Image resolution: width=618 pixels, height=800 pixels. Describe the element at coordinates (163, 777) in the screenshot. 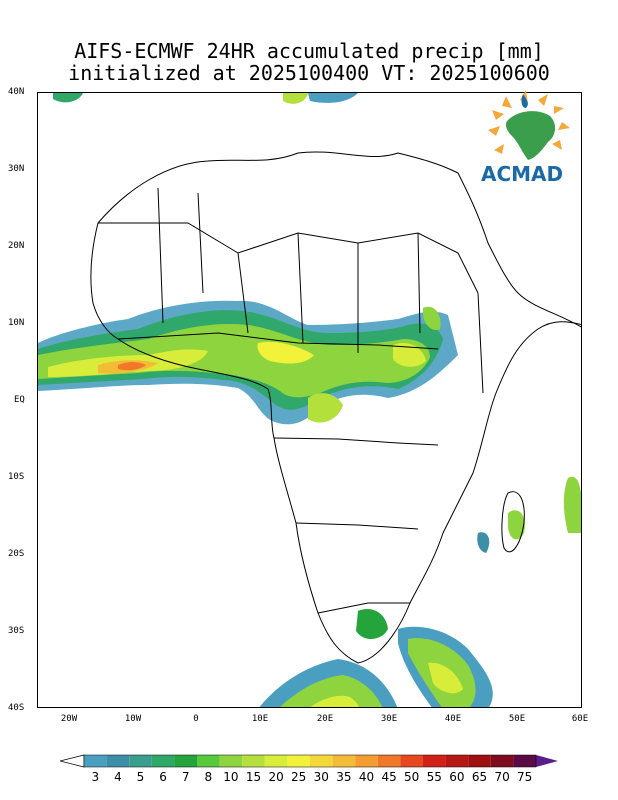

I see `colorbar-label: 6` at that location.